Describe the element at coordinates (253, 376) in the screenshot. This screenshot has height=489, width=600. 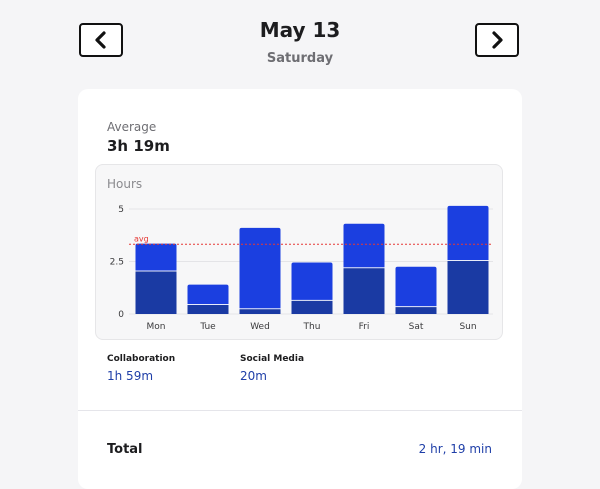
I see `legend-value-social-media: 20m` at that location.